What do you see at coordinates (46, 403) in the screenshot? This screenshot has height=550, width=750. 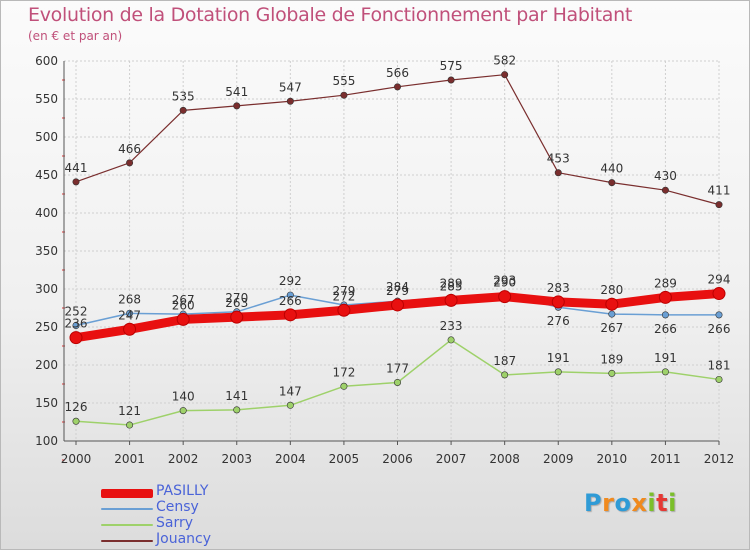 I see `y-tick-label: 150` at bounding box center [46, 403].